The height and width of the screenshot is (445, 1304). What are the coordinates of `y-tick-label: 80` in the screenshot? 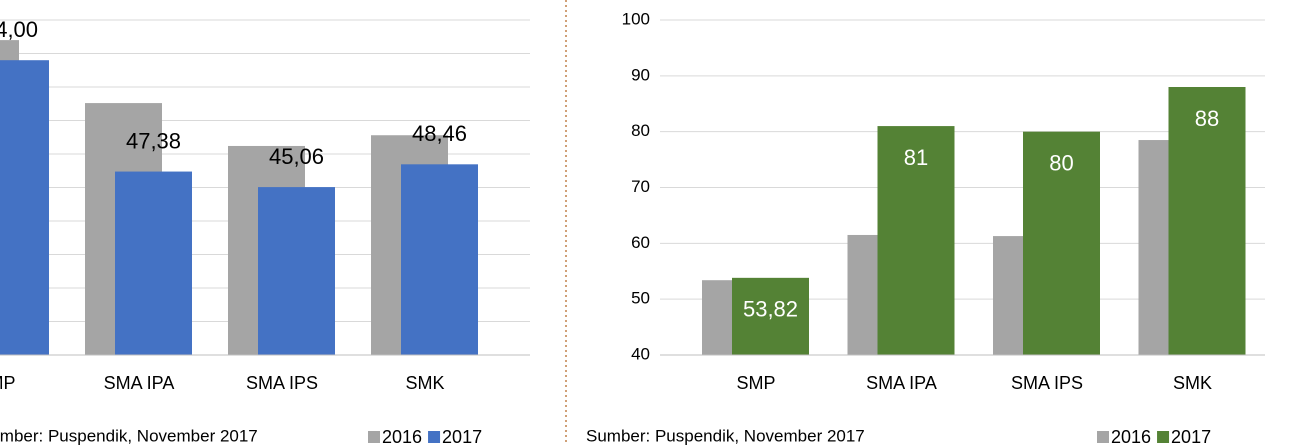 It's located at (640, 130).